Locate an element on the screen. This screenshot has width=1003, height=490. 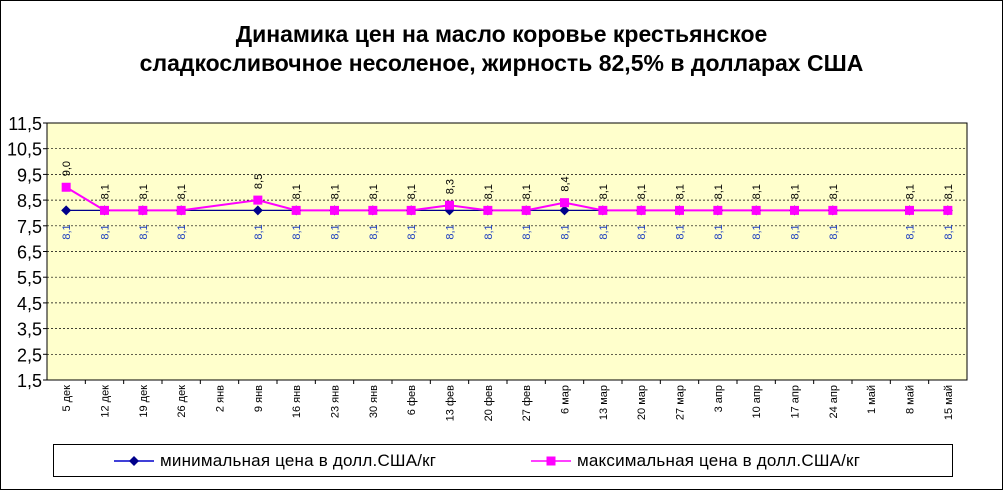
x-tick-label: 12 дек is located at coordinates (106, 401).